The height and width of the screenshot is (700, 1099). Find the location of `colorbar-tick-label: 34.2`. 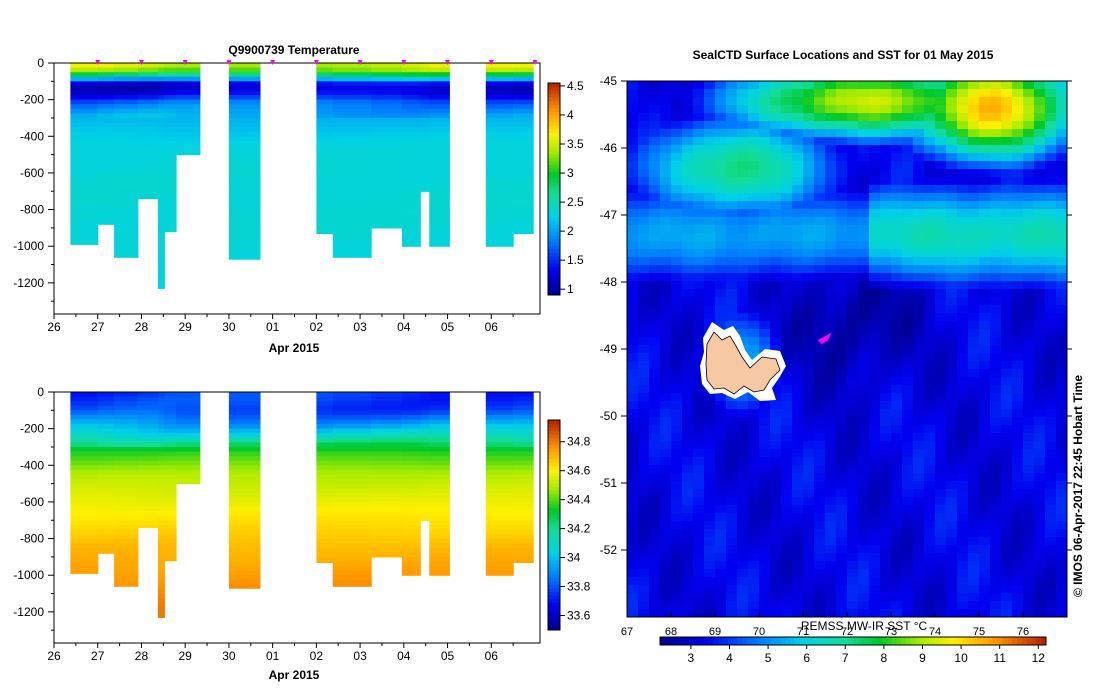

colorbar-tick-label: 34.2 is located at coordinates (579, 529).